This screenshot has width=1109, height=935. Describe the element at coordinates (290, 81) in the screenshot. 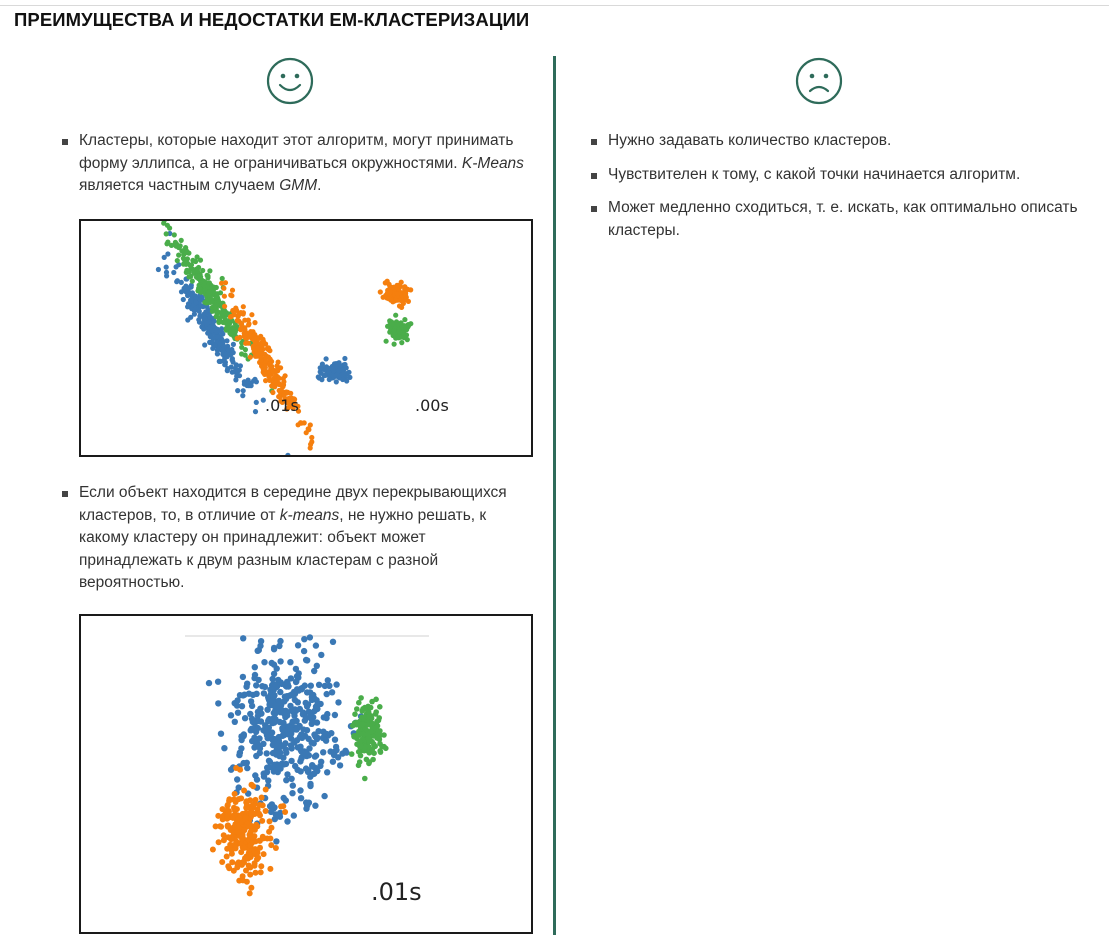

I see `smiley-face-icon` at that location.